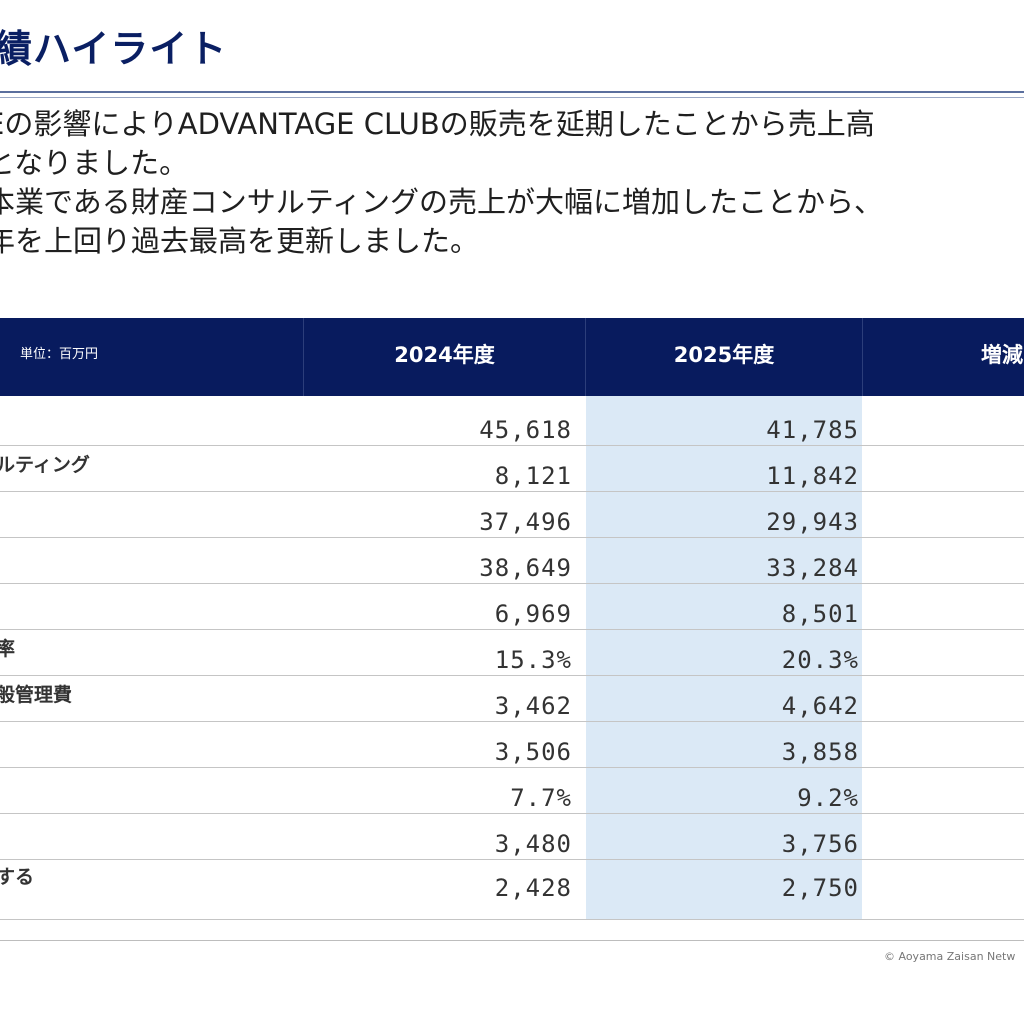  I want to click on value-2024: 37,496, so click(525, 522).